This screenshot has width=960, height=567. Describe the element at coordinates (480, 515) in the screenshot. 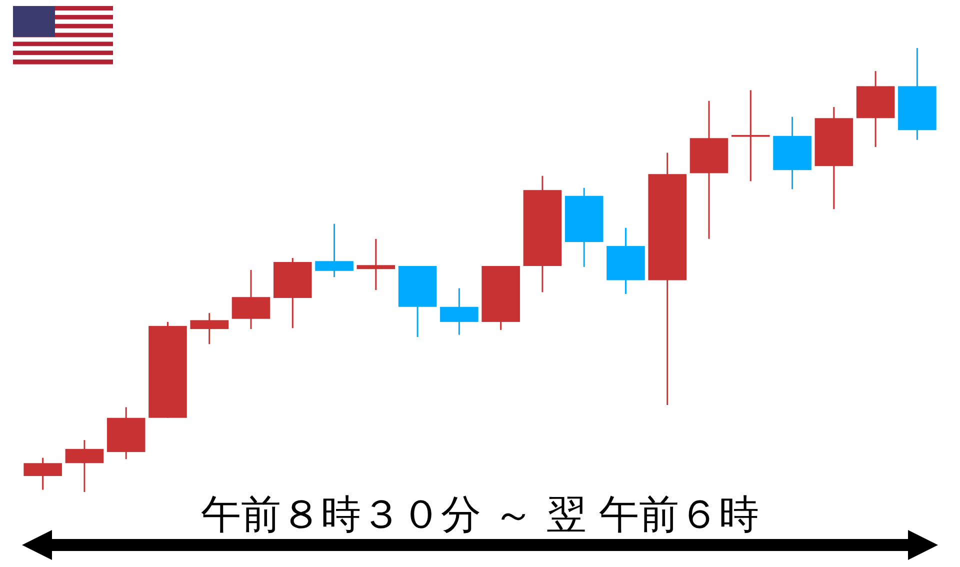

I see `x-axis-title: 午前８時３０分 ～ 翌 午前６時` at that location.